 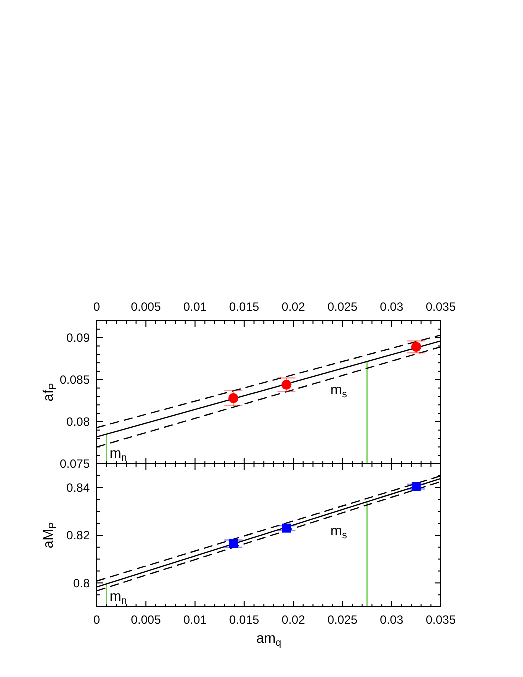 What do you see at coordinates (78, 338) in the screenshot?
I see `y-tick-label: 0.09` at bounding box center [78, 338].